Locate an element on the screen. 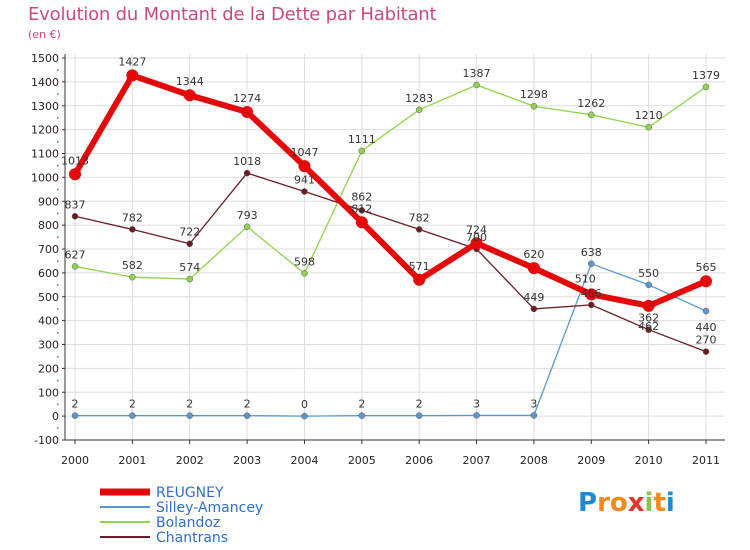  data-label: 574 is located at coordinates (189, 267).